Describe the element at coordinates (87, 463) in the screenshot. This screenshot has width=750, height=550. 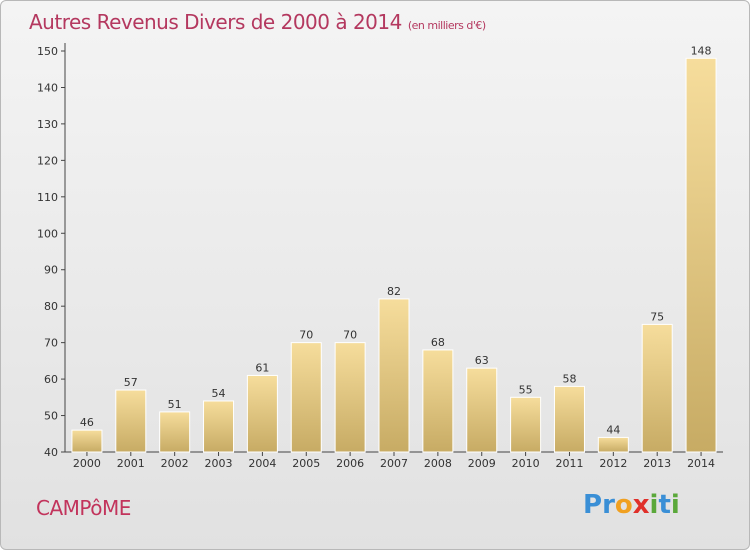
I see `x-tick-label: 2000` at that location.